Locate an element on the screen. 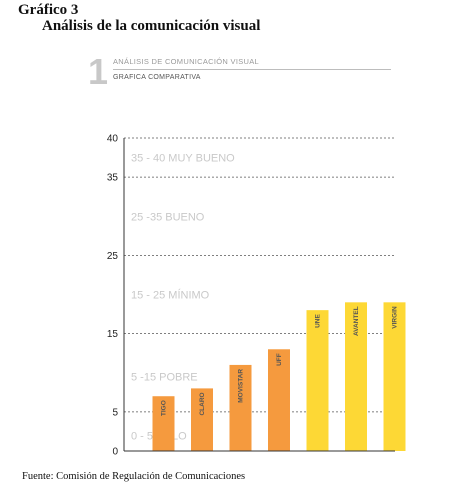  bar-label: UFF is located at coordinates (279, 359).